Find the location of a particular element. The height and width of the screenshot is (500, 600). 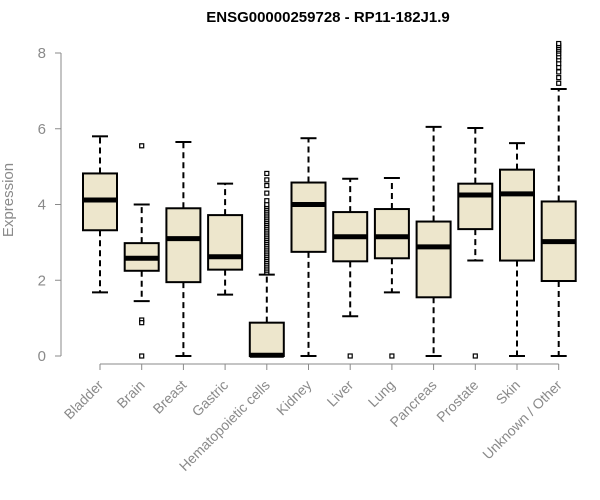

box-lung is located at coordinates (391, 267).